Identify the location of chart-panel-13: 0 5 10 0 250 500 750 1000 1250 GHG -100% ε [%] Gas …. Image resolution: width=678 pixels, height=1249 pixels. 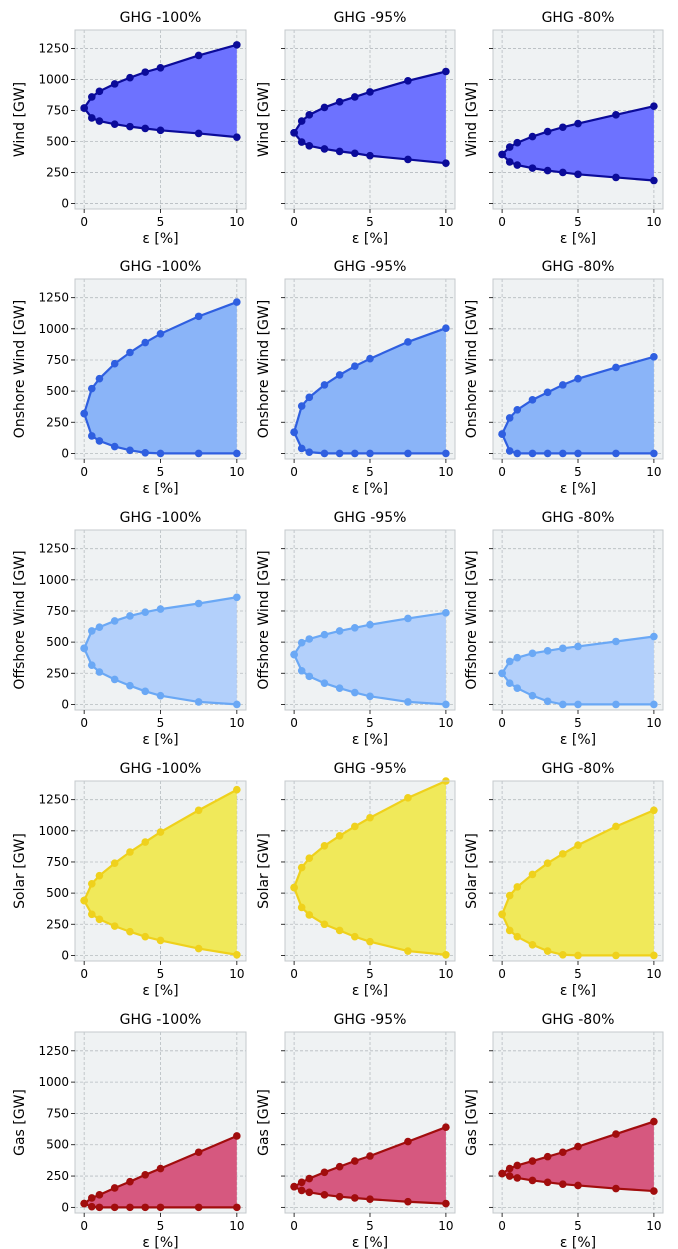
(129, 1130).